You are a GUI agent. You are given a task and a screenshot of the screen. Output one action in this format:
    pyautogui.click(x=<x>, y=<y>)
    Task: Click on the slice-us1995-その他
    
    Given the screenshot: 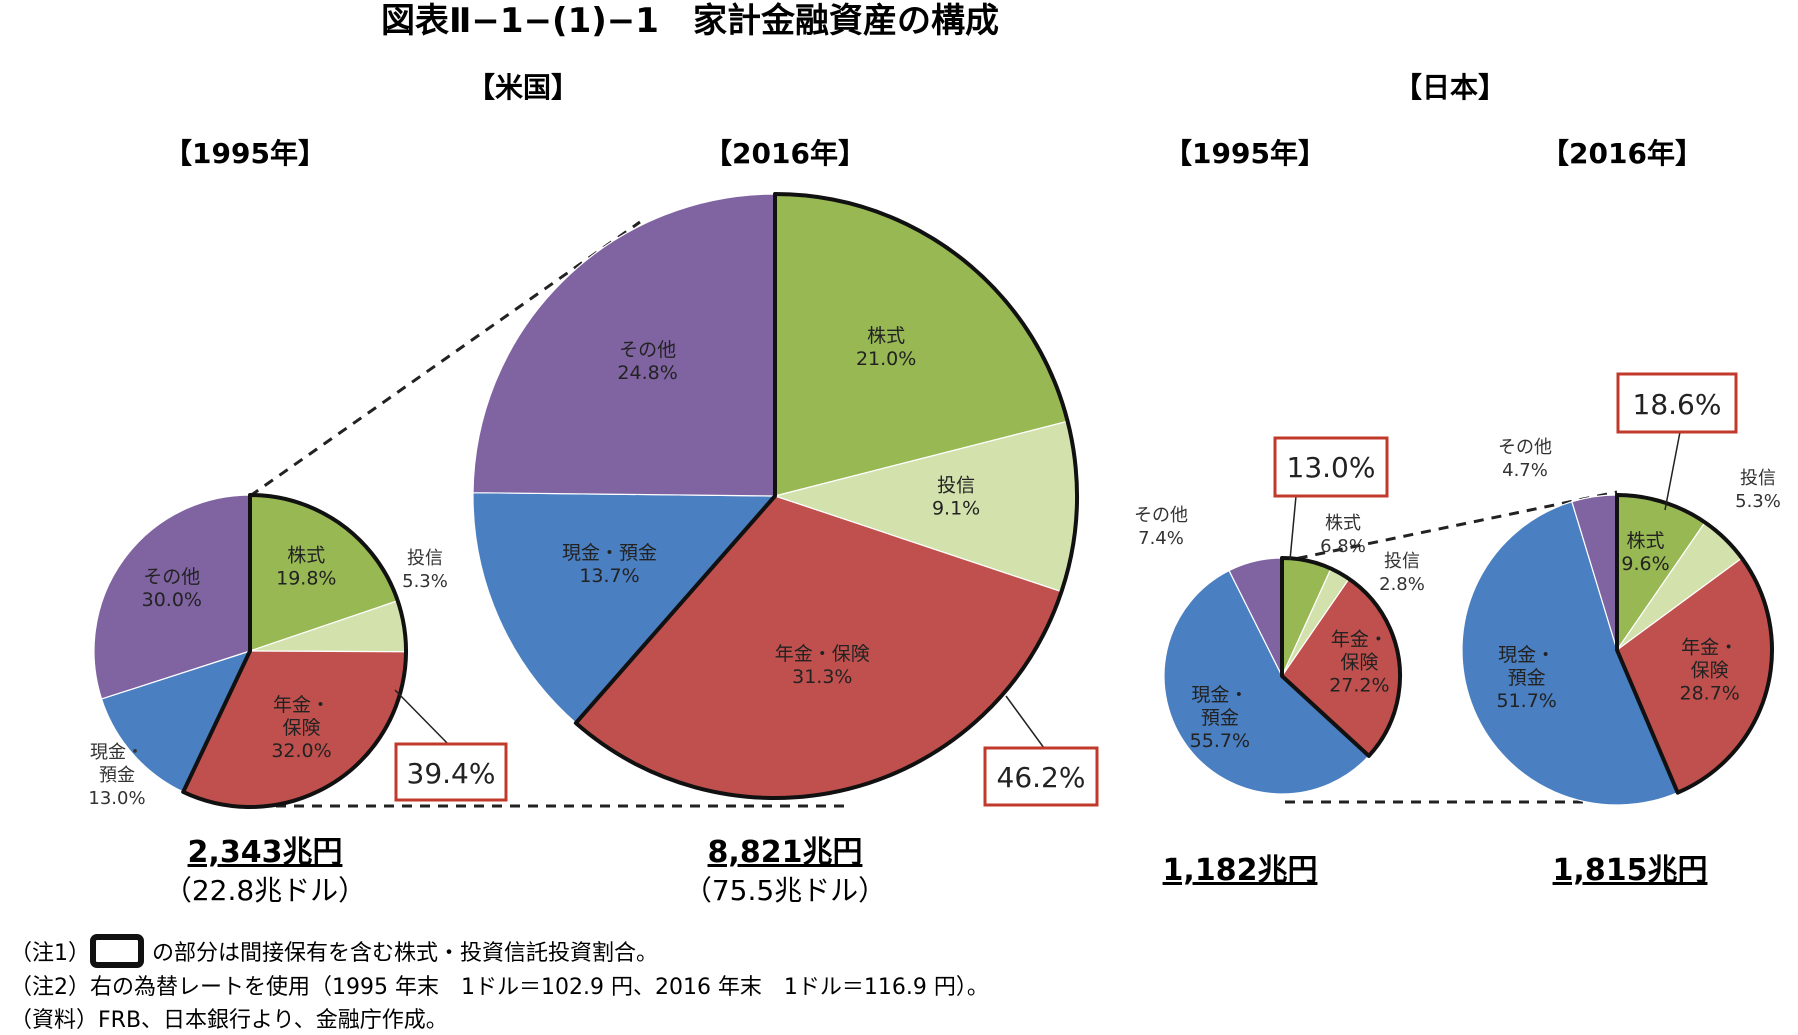 What is the action you would take?
    pyautogui.click(x=172, y=597)
    